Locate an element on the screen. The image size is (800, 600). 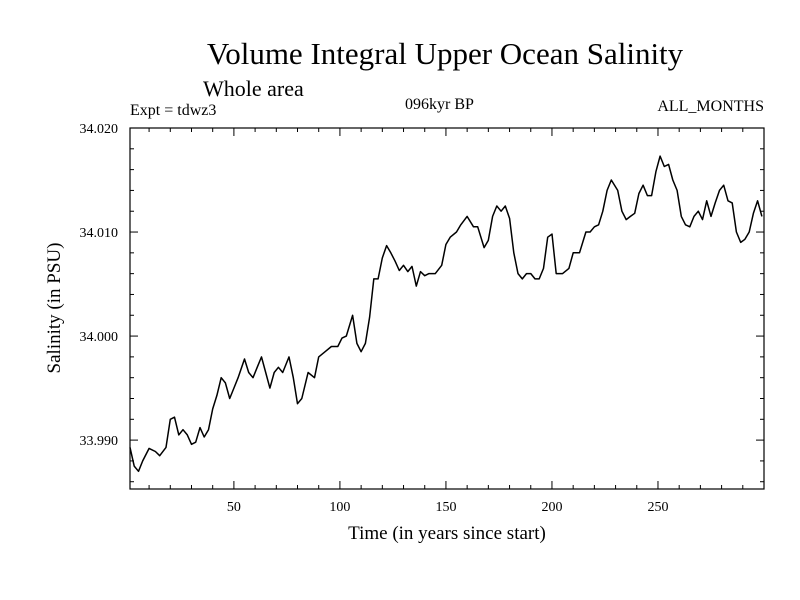
y-tick-label: 34.020 is located at coordinates (99, 129).